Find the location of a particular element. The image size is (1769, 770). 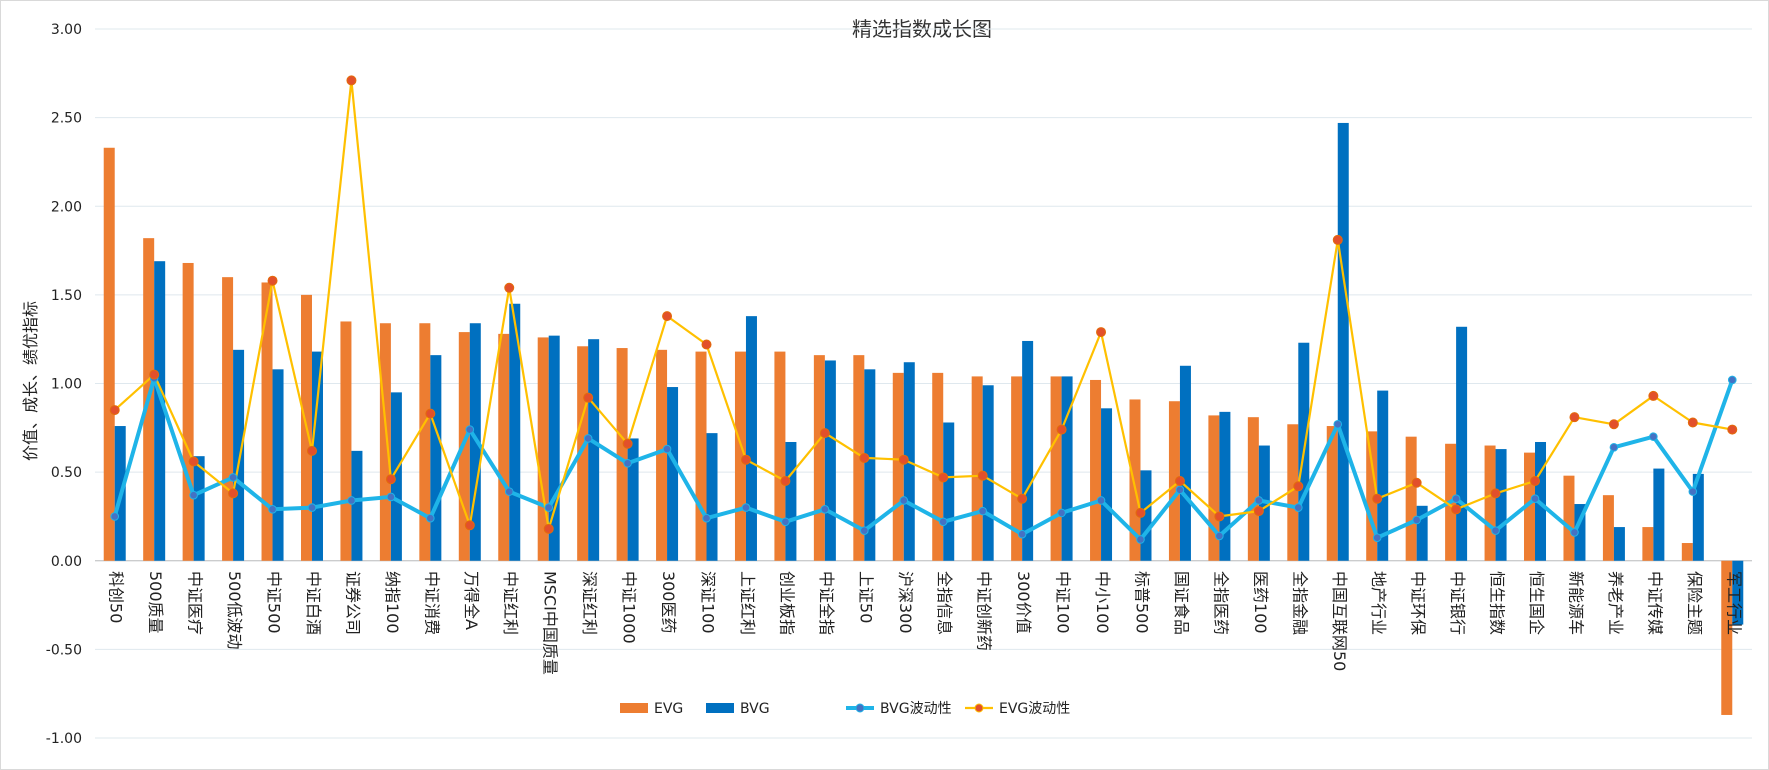

x-tick-label: 医药100 is located at coordinates (1260, 602).